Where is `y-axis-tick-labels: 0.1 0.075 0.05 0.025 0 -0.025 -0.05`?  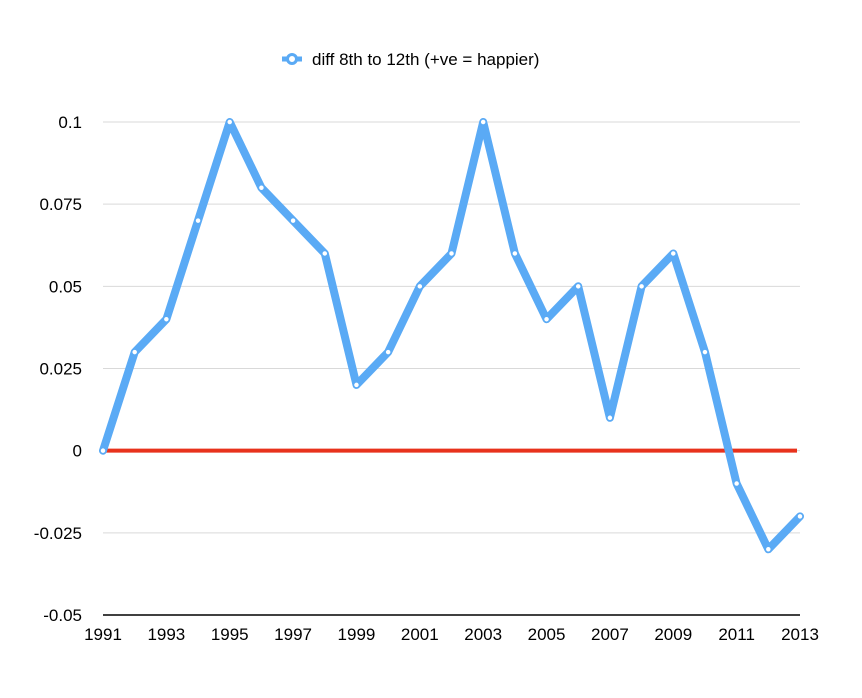
y-axis-tick-labels: 0.1 0.075 0.05 0.025 0 -0.025 -0.05 is located at coordinates (58, 369).